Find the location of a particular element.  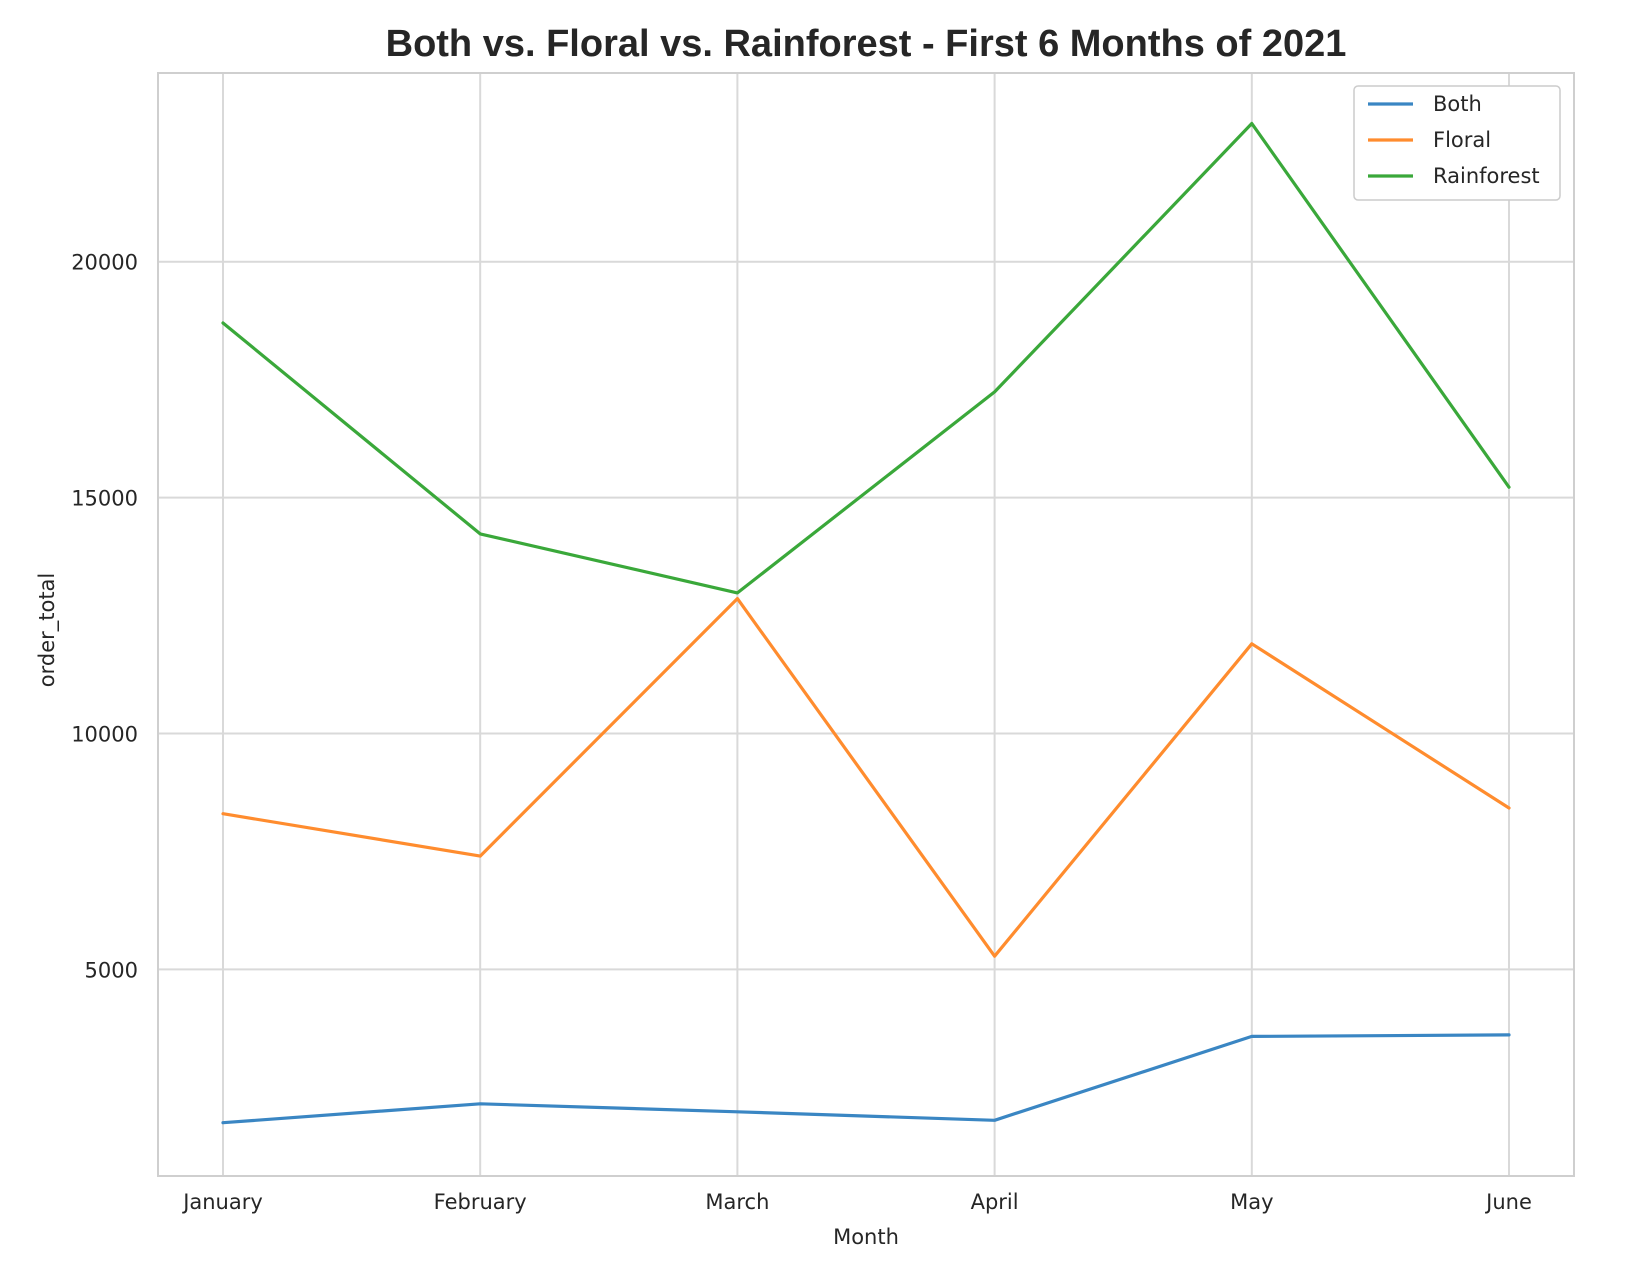

legend-label-rainforest: Rainforest is located at coordinates (1486, 176).